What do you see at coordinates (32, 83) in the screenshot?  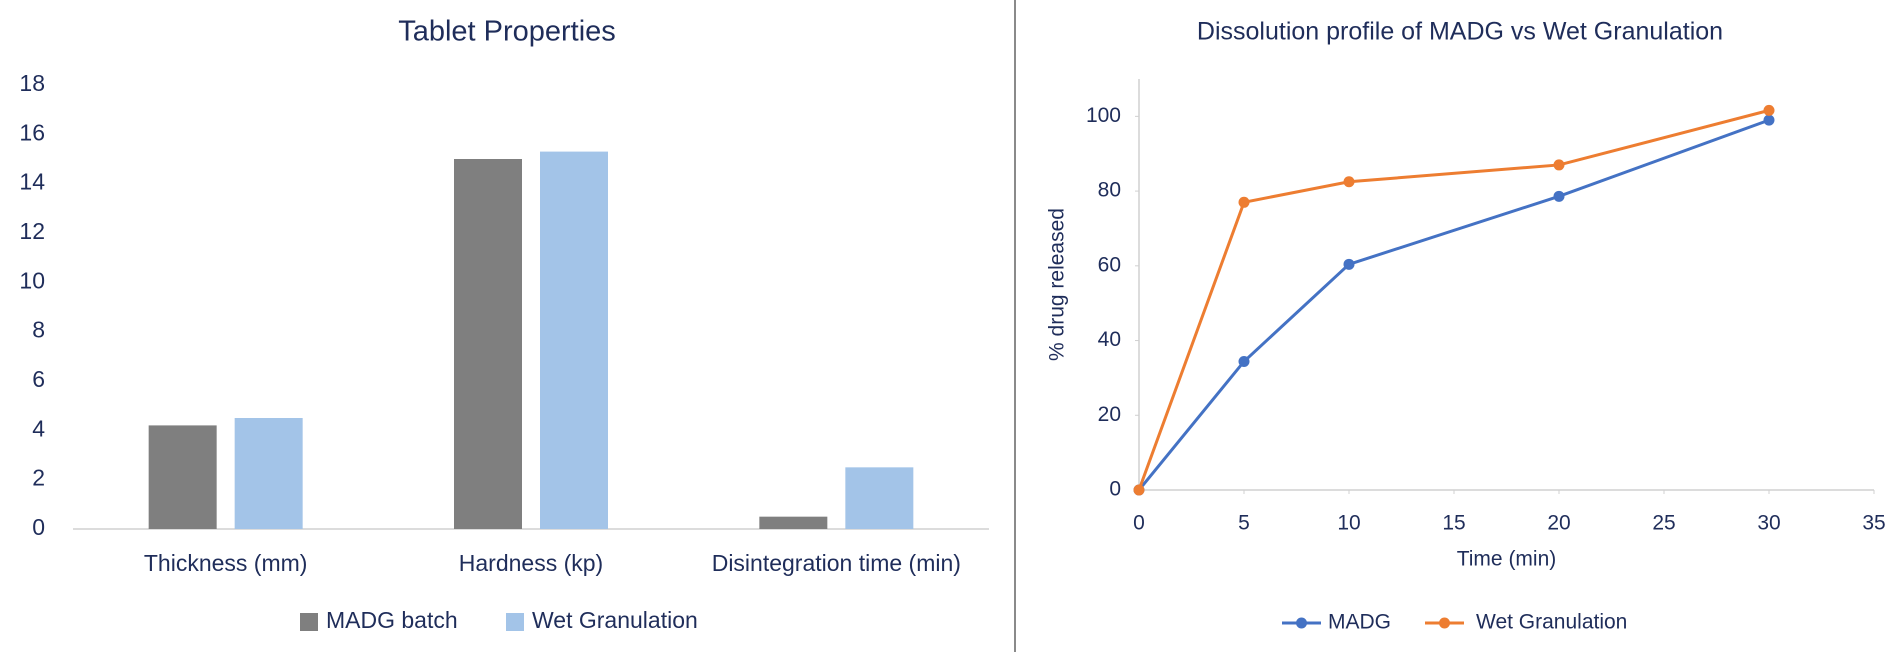 I see `y-tick-label: 18` at bounding box center [32, 83].